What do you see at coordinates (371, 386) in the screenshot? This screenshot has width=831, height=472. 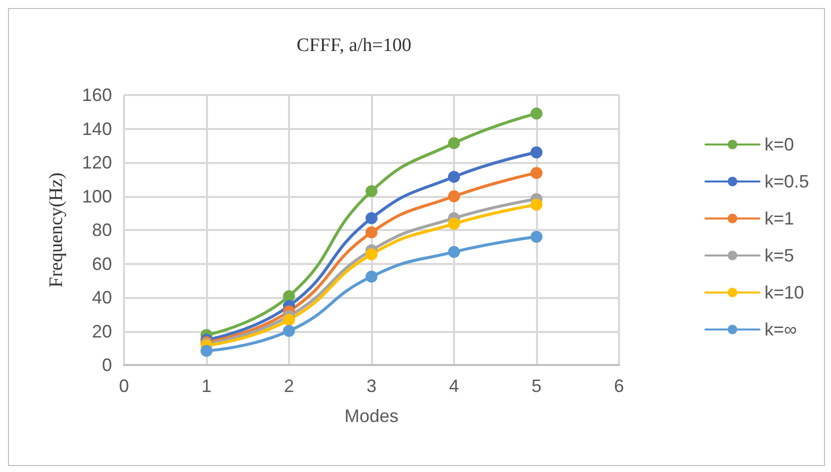 I see `x-tick-label: 3` at bounding box center [371, 386].